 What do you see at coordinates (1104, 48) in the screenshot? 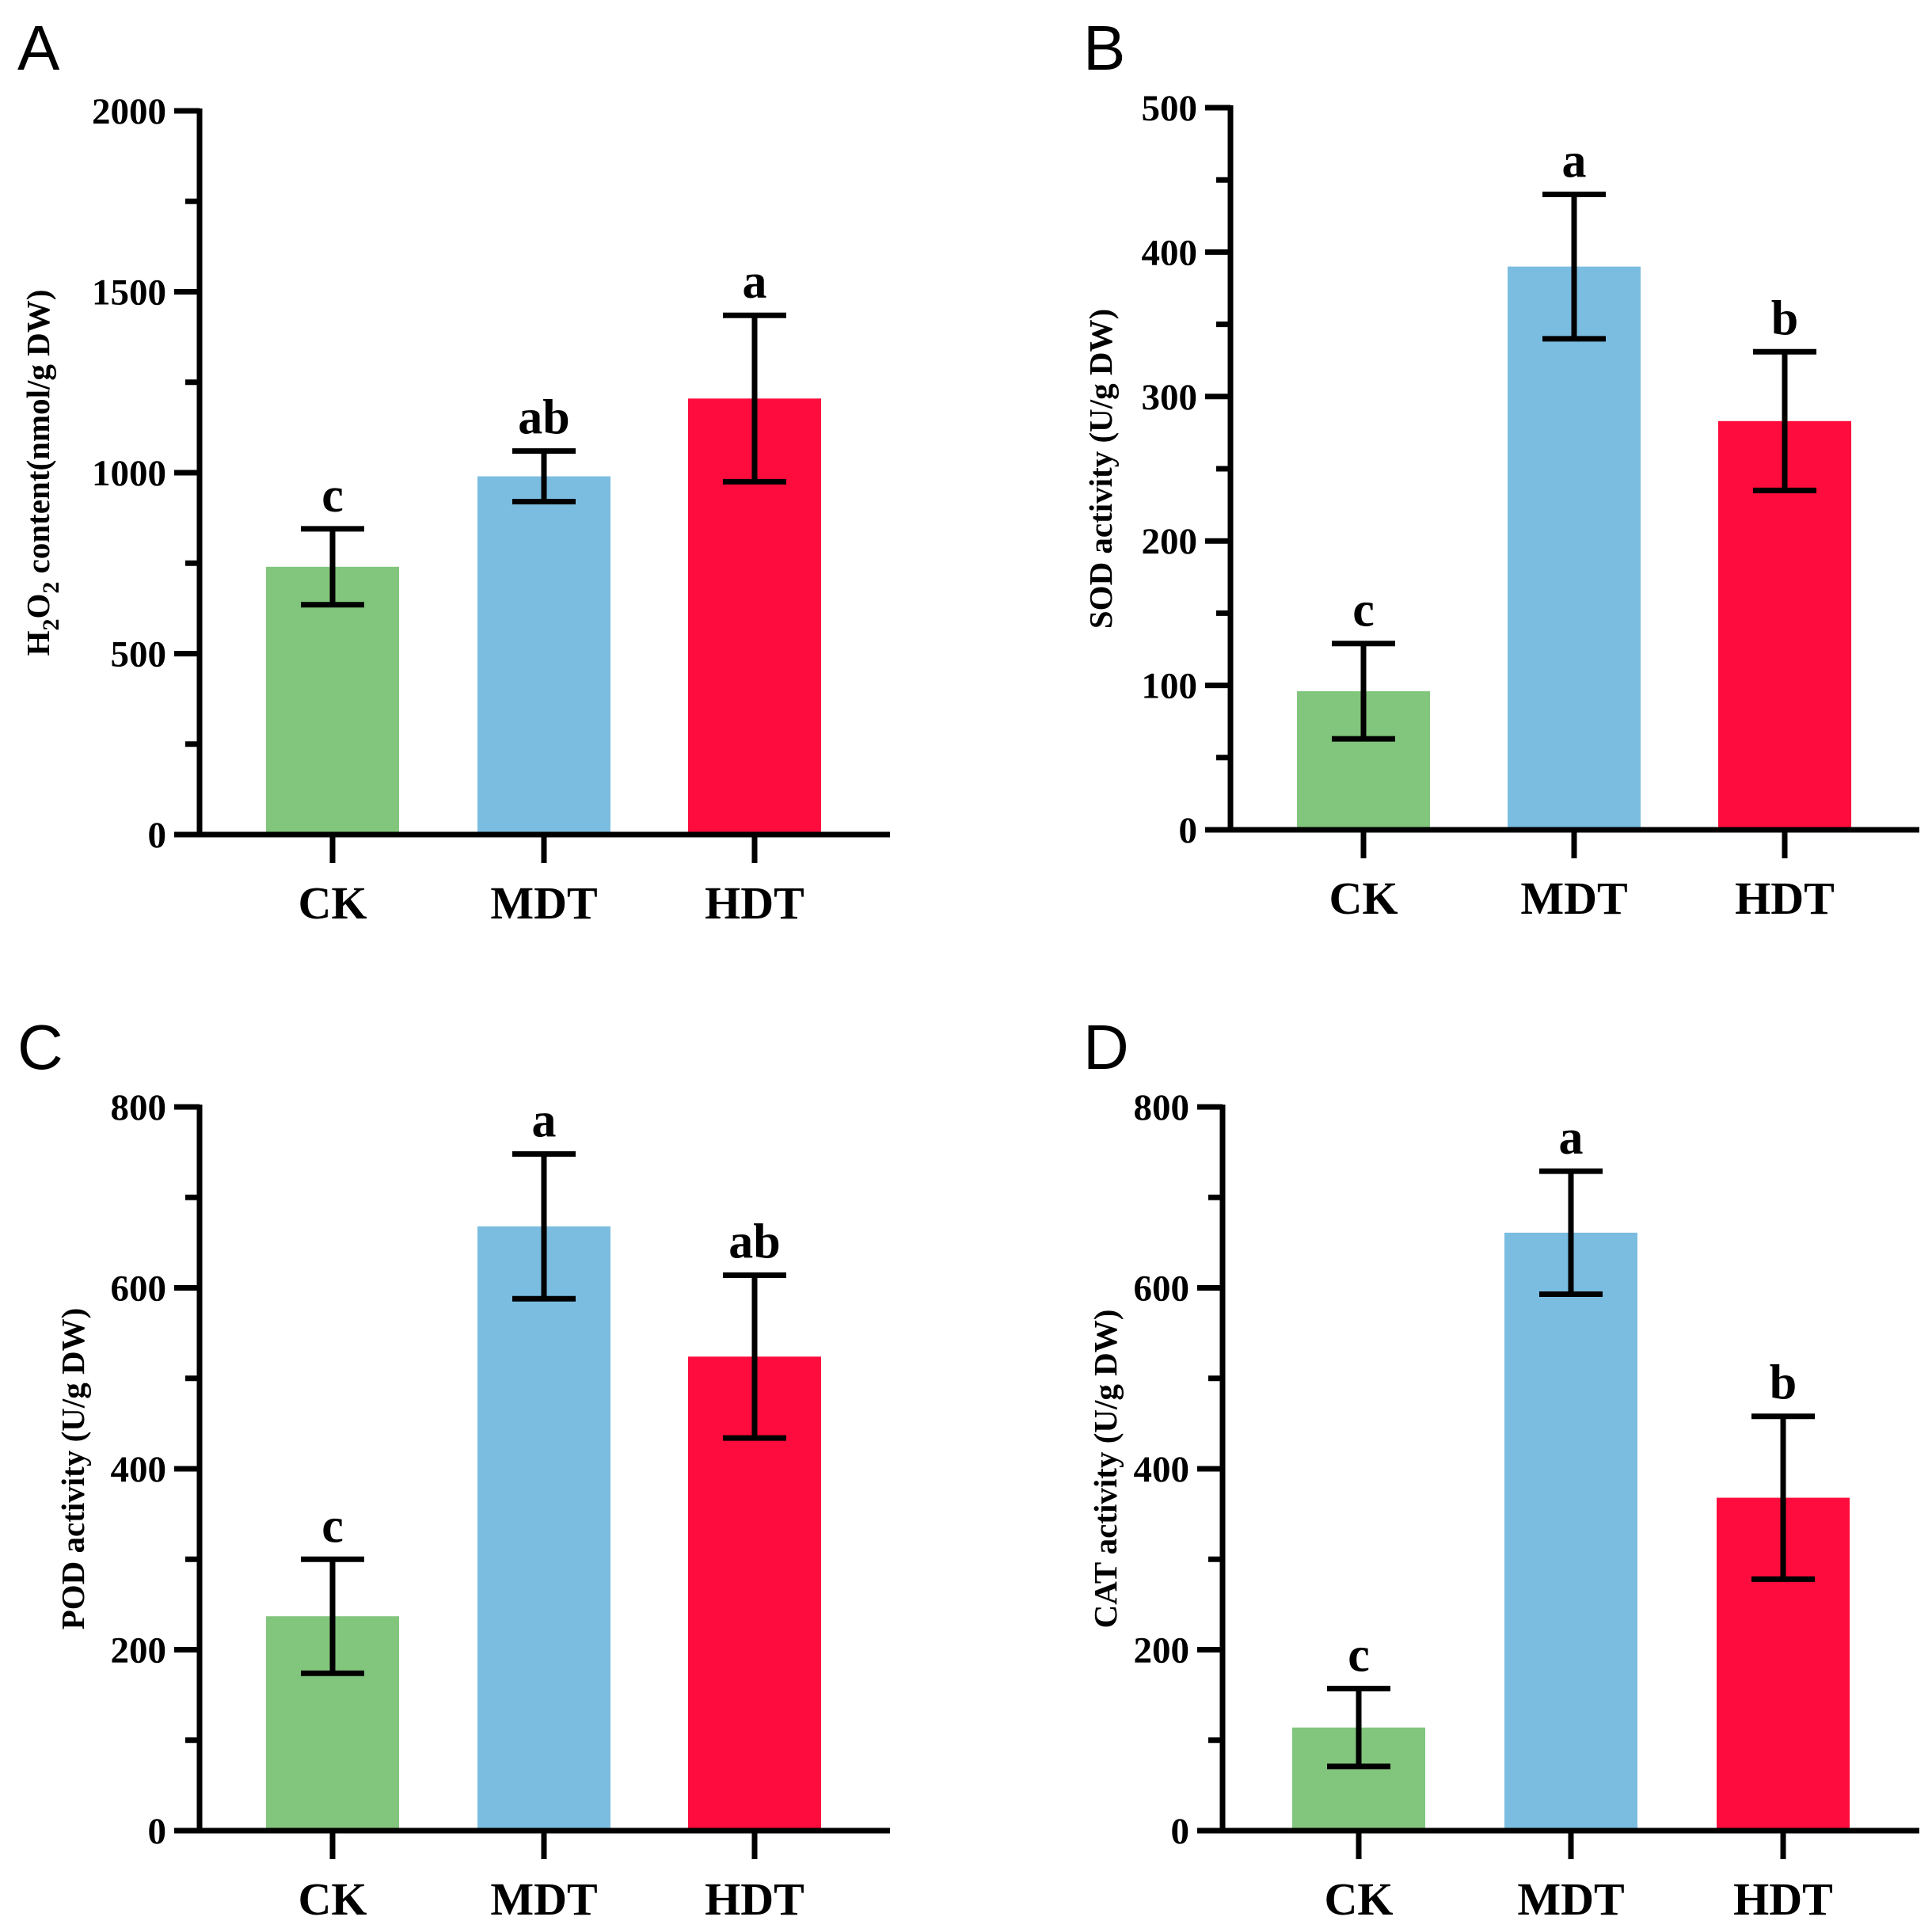
I see `panel-letter: B` at bounding box center [1104, 48].